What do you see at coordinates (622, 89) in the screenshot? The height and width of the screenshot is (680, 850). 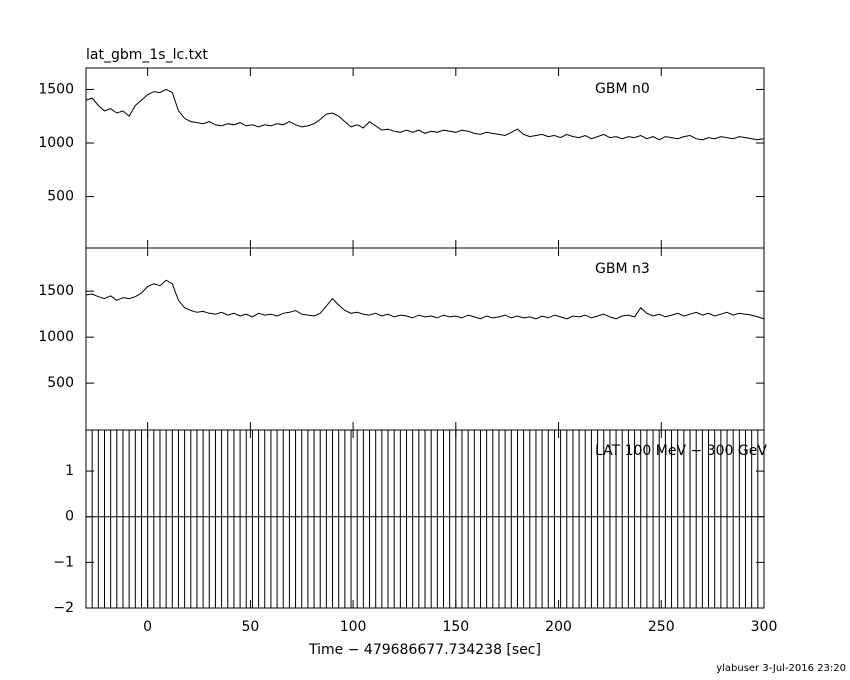 I see `panel-label: GBM n0` at bounding box center [622, 89].